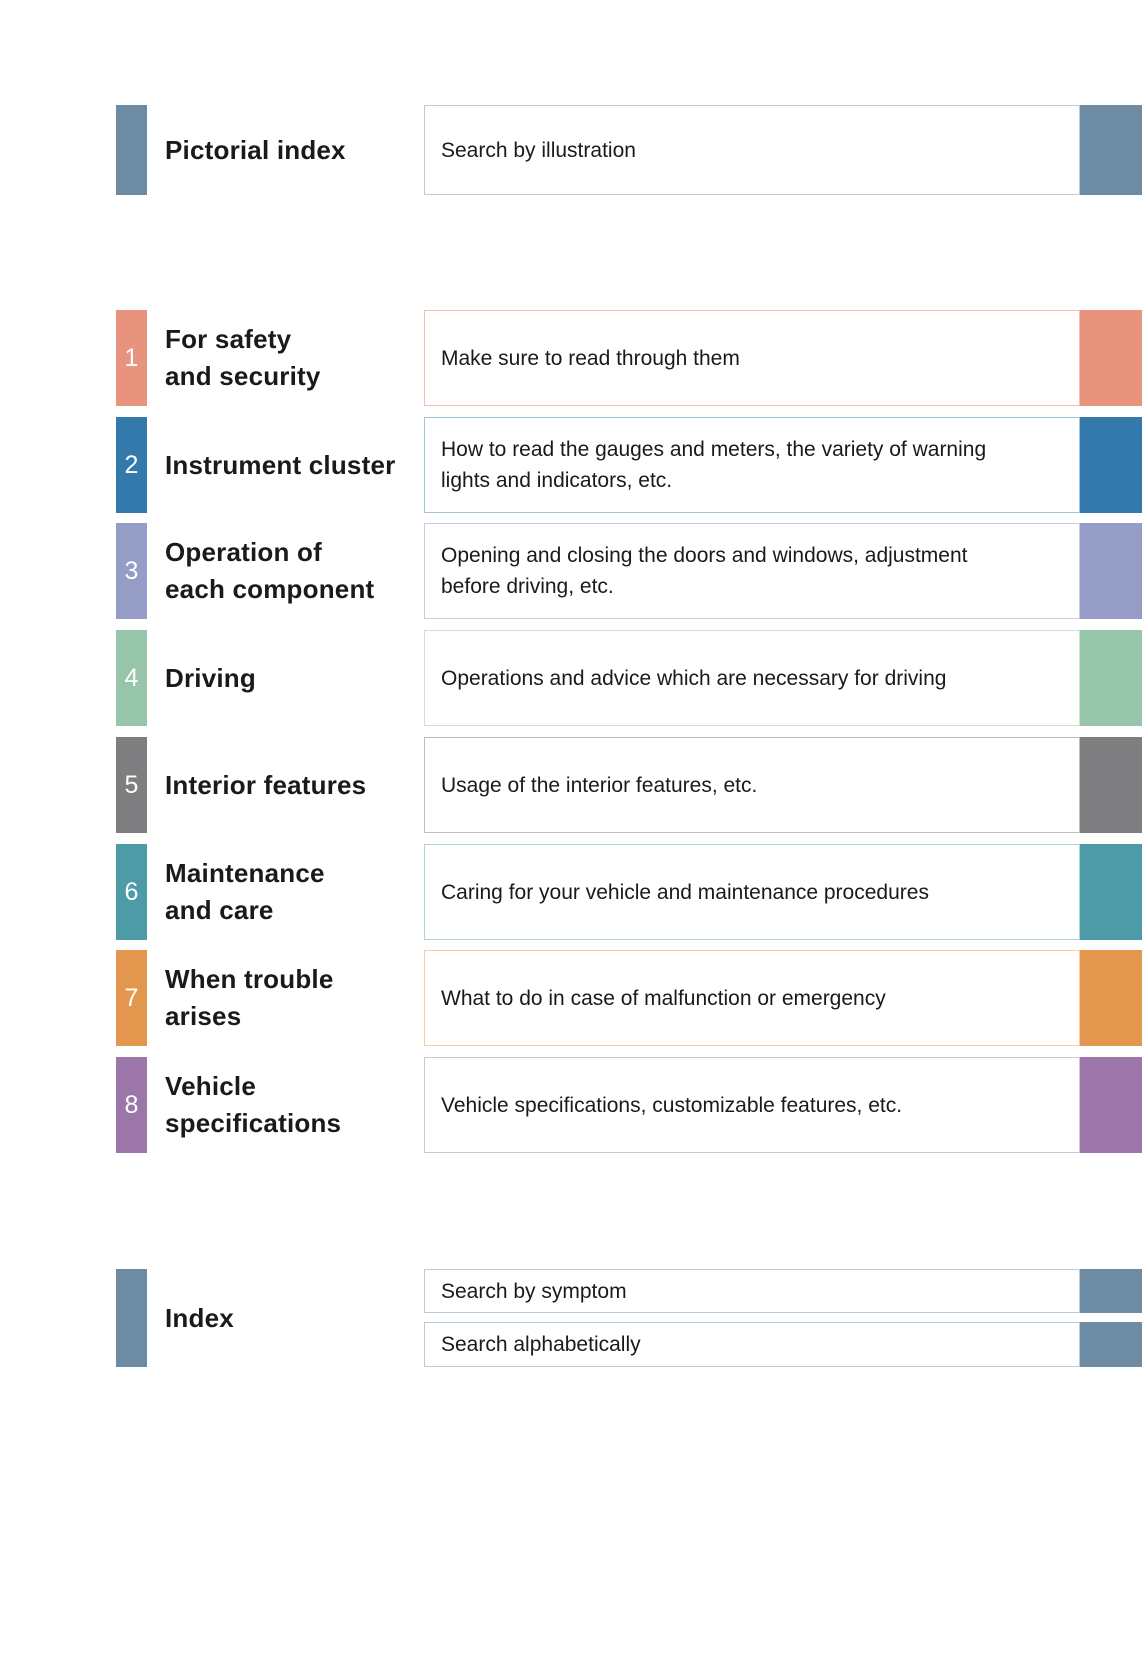  I want to click on chapter-7-number: 7, so click(131, 997).